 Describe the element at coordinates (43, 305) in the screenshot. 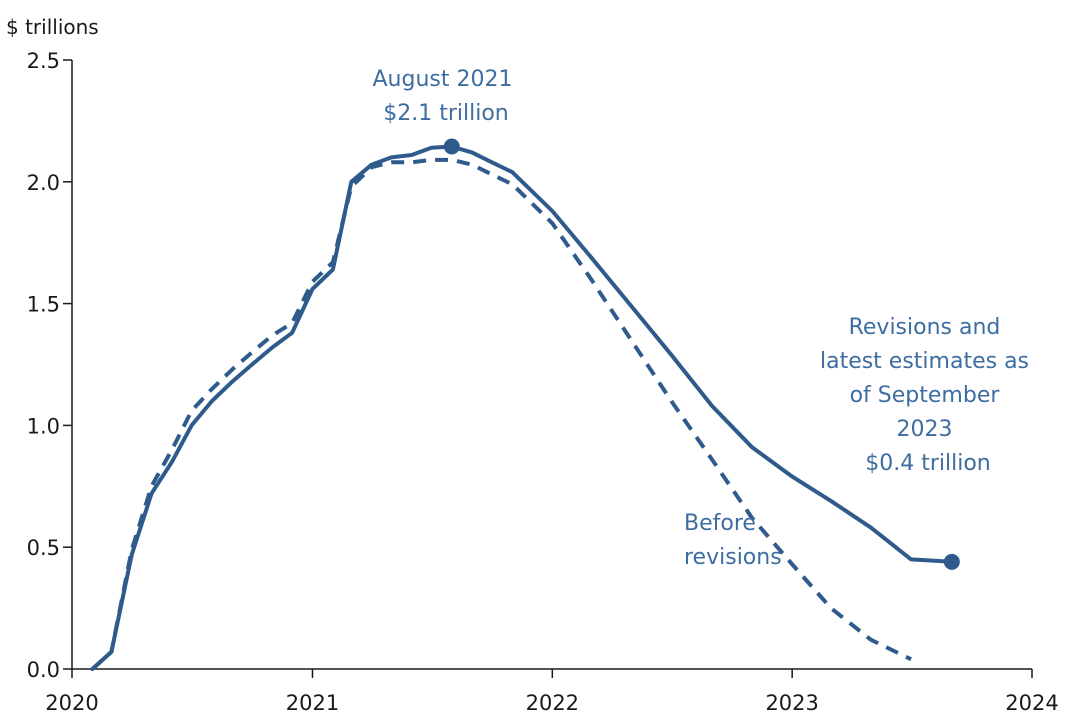

I see `y-tick-label: 1.5` at that location.